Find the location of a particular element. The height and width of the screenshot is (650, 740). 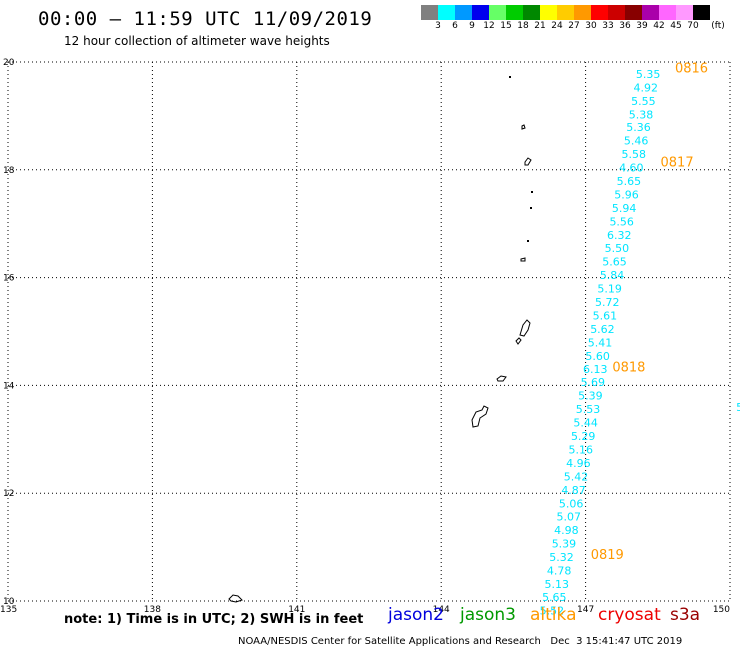

swh-value-label: 5.50 is located at coordinates (617, 248).